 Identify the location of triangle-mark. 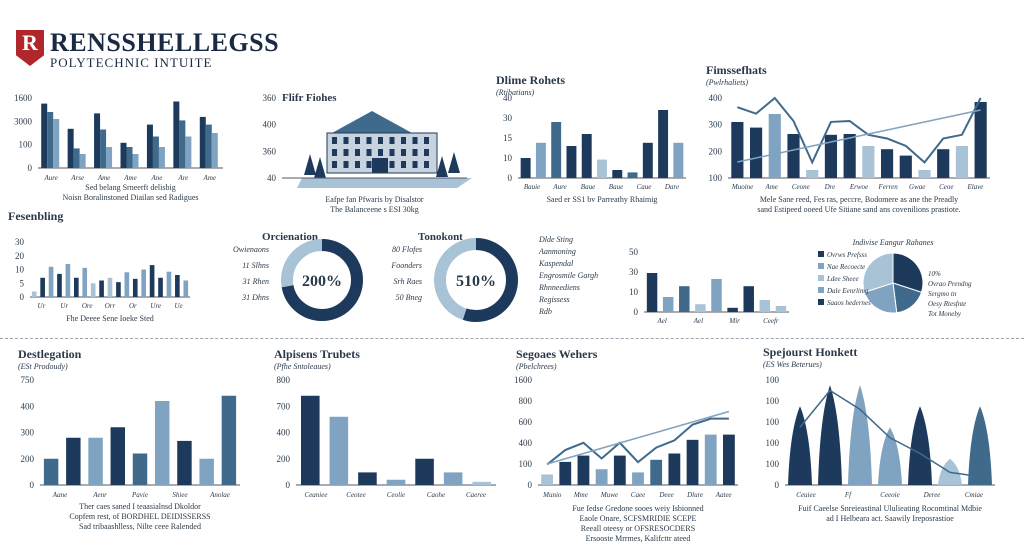
(980, 445).